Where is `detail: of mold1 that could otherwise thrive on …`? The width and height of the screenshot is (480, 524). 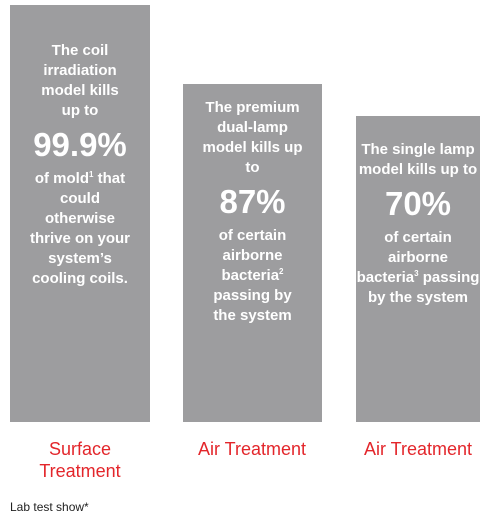 detail: of mold1 that could otherwise thrive on … is located at coordinates (80, 229).